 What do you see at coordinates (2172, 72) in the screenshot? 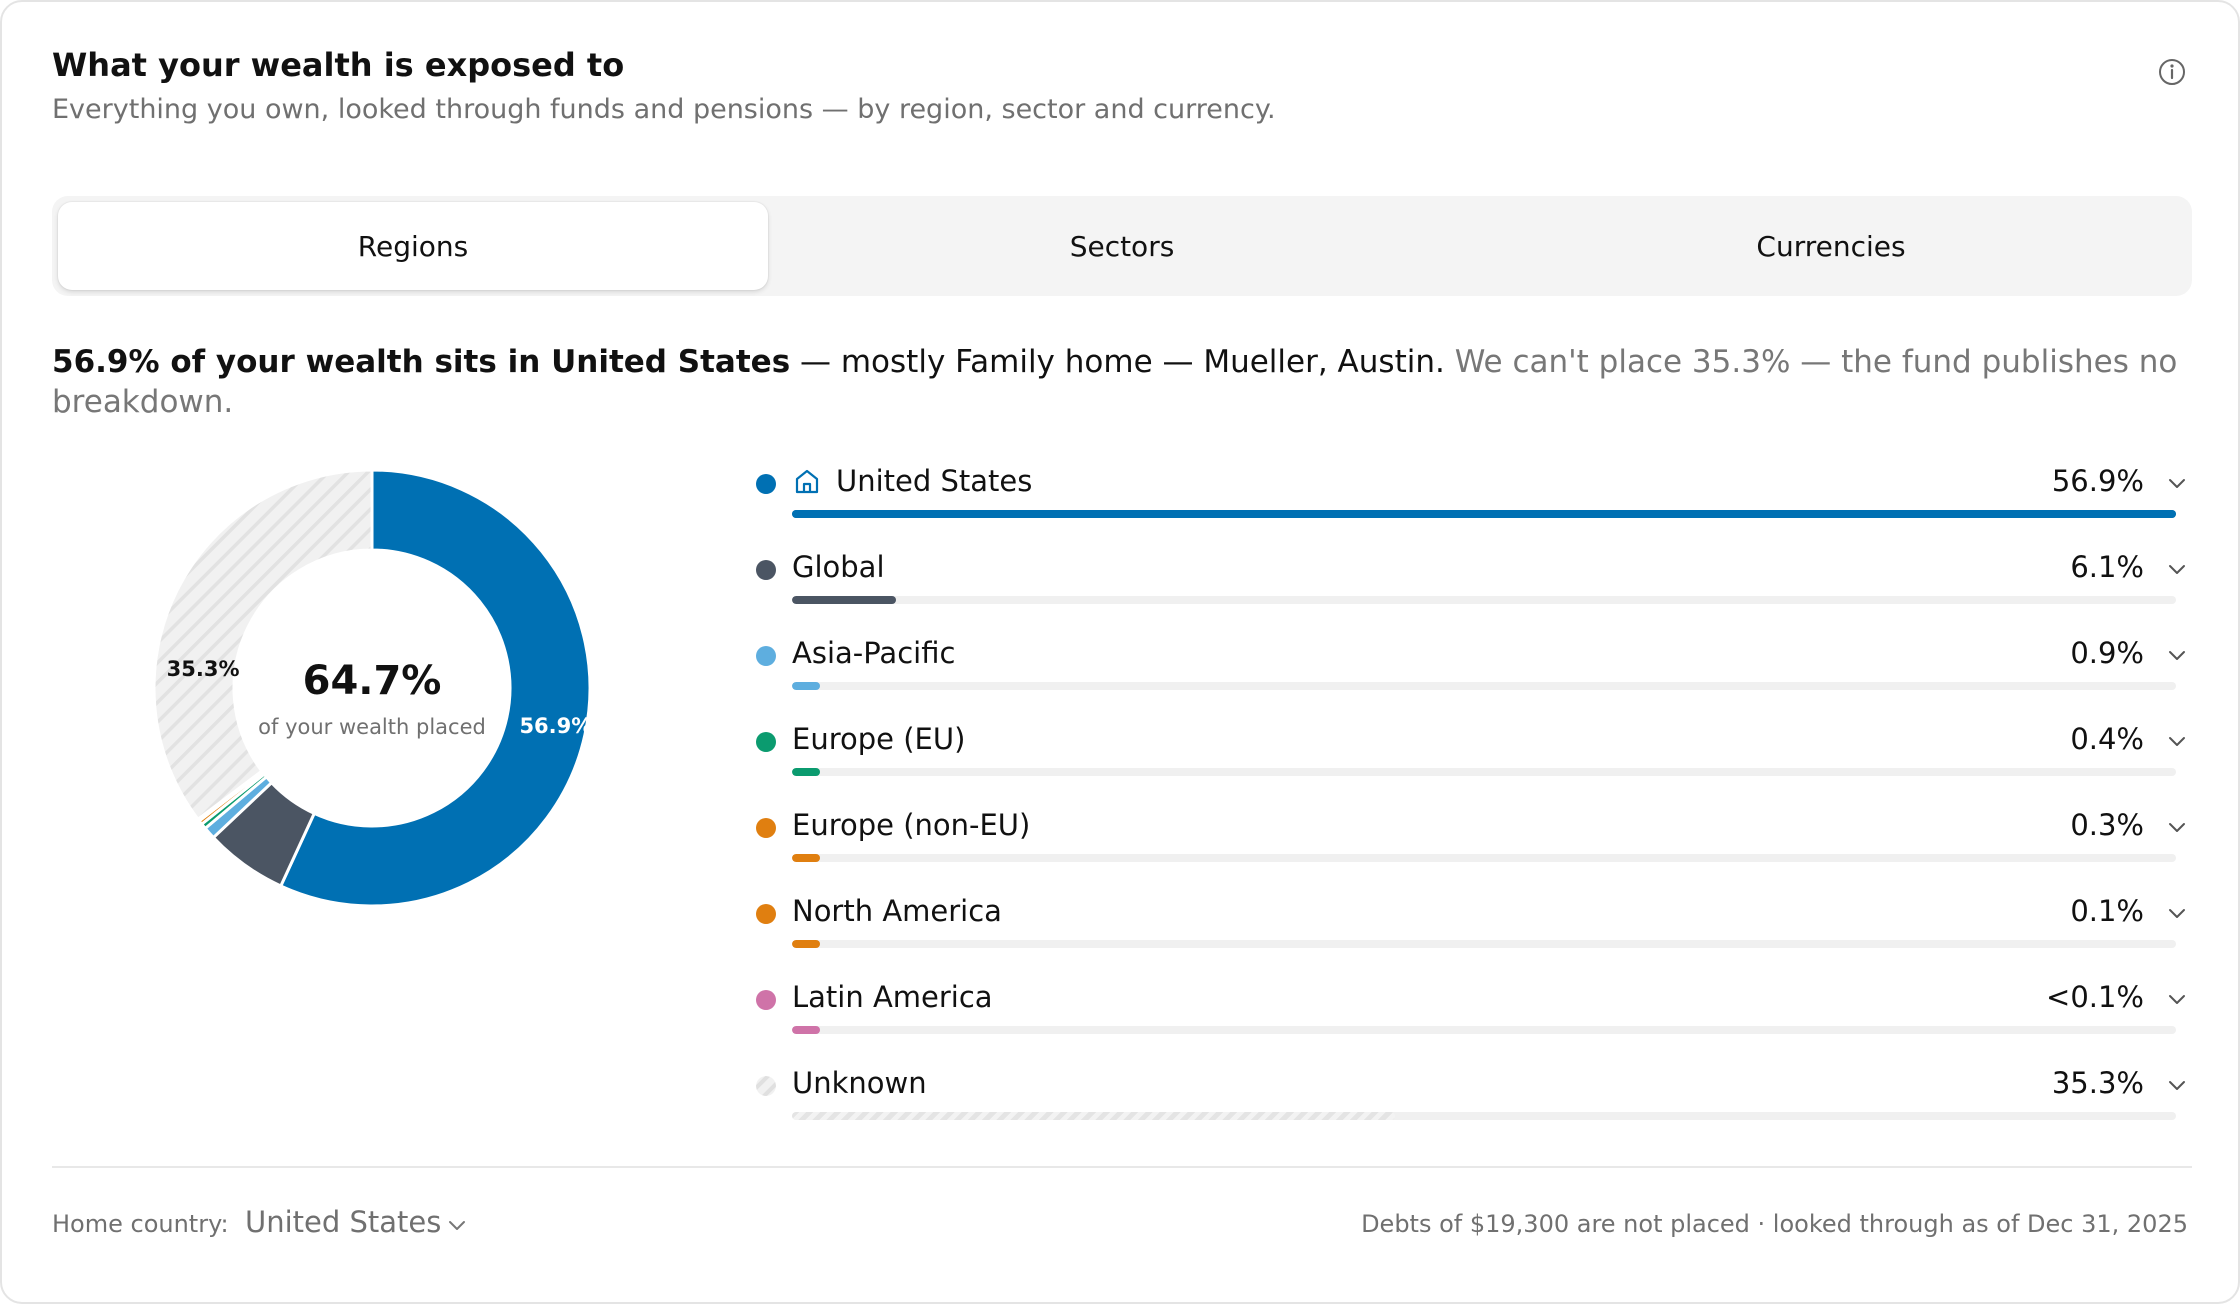
I see `info-icon` at bounding box center [2172, 72].